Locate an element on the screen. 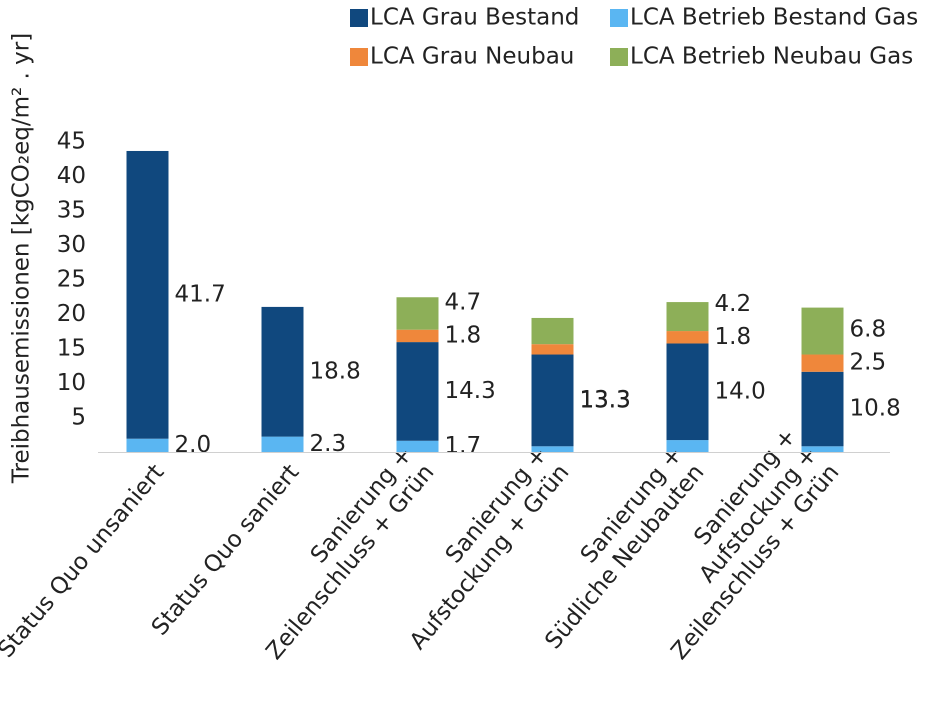 This screenshot has height=724, width=942. x-tick-label-line: Aufstockung + Grün is located at coordinates (489, 556).